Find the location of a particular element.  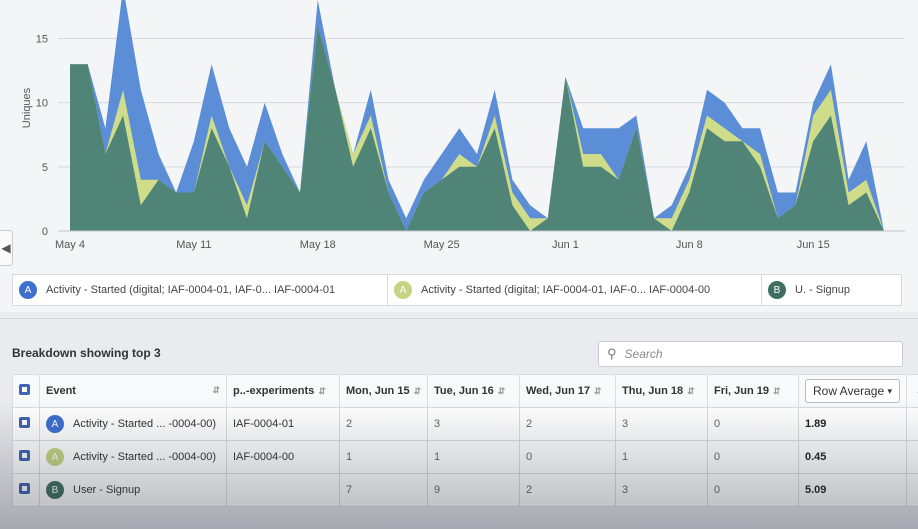

experiment-cell: IAF-0004-01 is located at coordinates (283, 424).